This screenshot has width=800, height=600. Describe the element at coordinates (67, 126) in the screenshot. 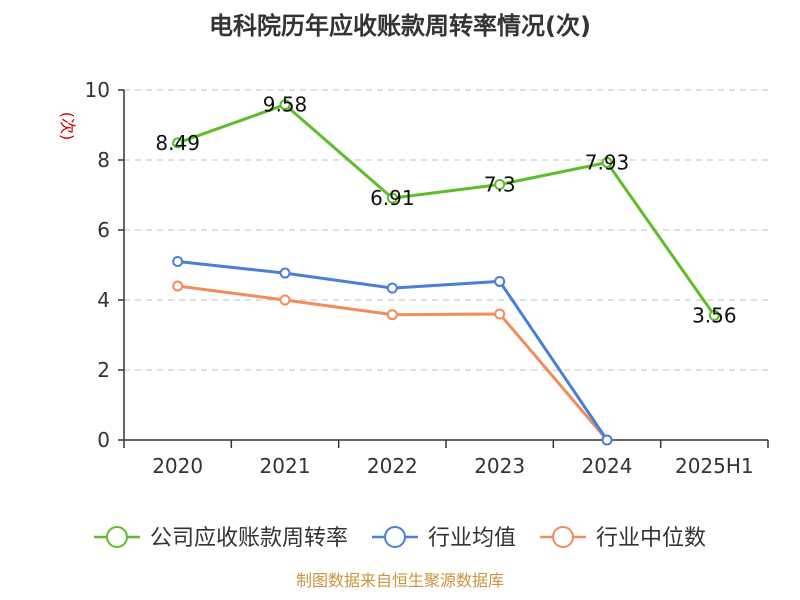

I see `y-axis-label: (次)` at that location.